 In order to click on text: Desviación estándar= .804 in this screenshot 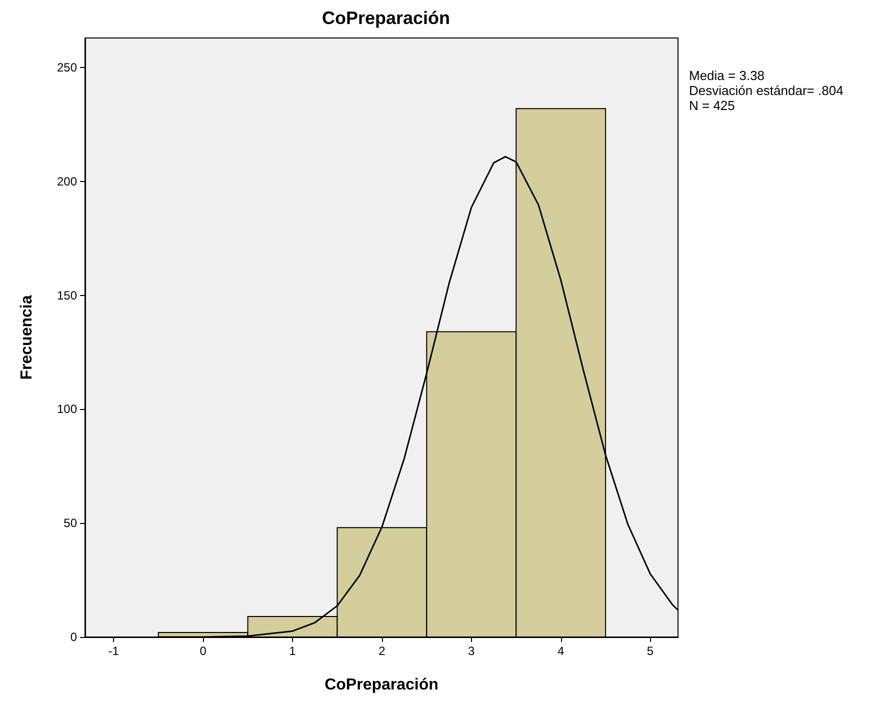, I will do `click(766, 90)`.